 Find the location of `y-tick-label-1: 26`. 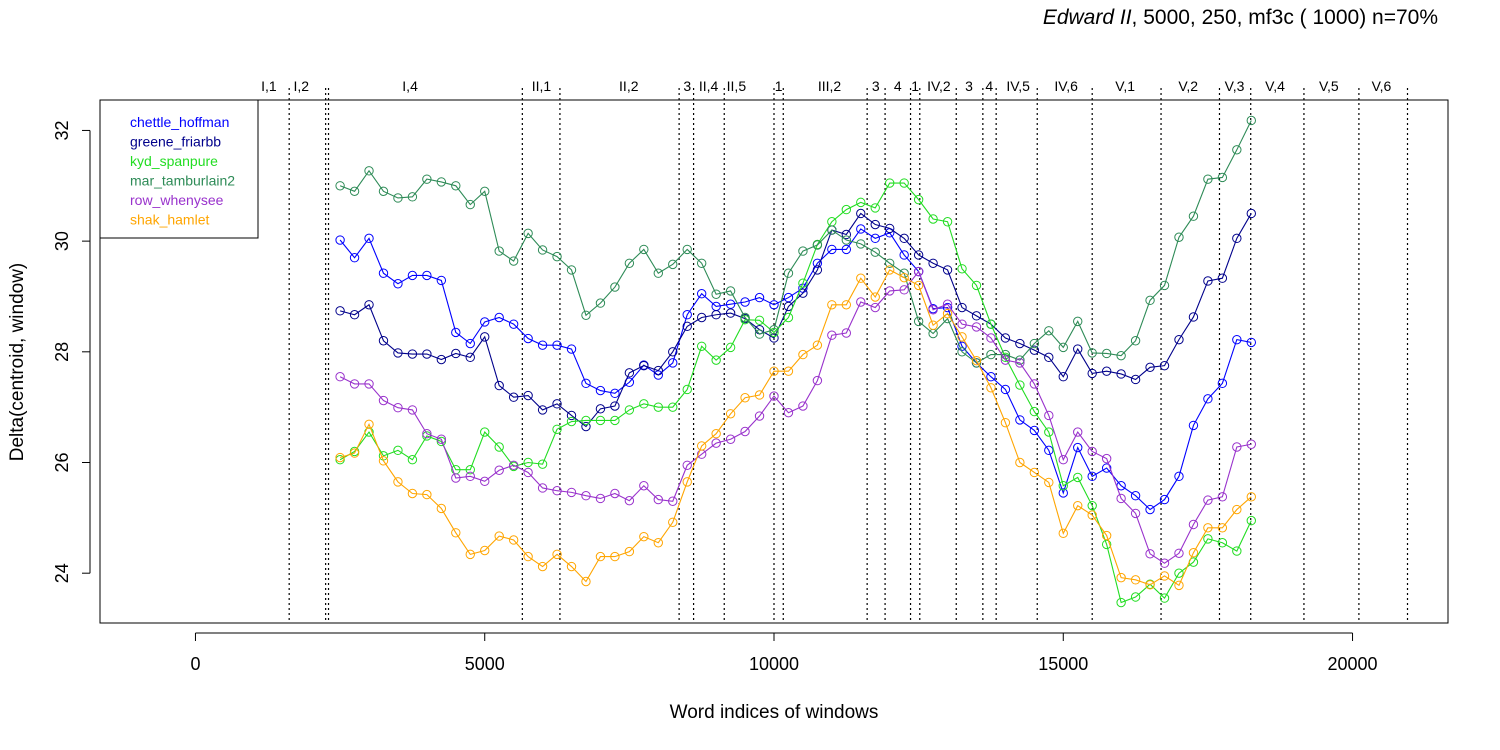

y-tick-label-1: 26 is located at coordinates (62, 462).